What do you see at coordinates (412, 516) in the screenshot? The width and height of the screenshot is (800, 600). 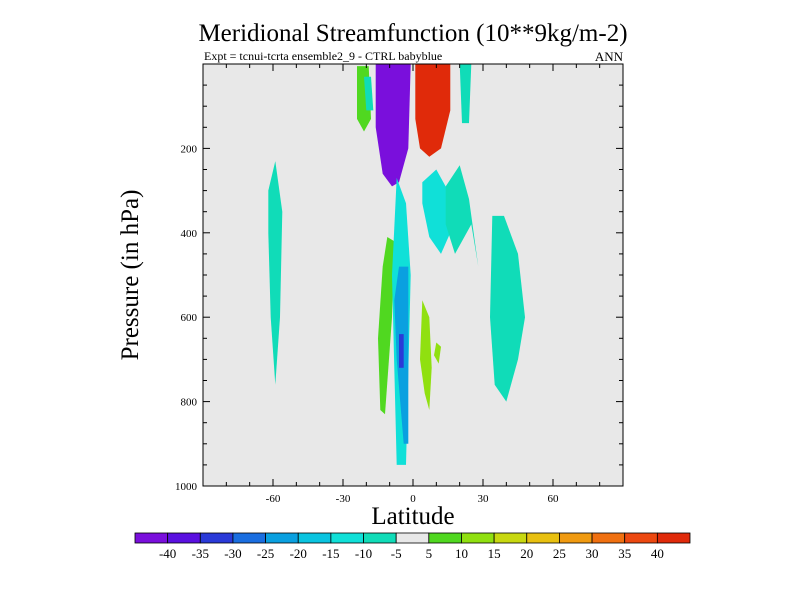 I see `x-axis-label: Latitude` at bounding box center [412, 516].